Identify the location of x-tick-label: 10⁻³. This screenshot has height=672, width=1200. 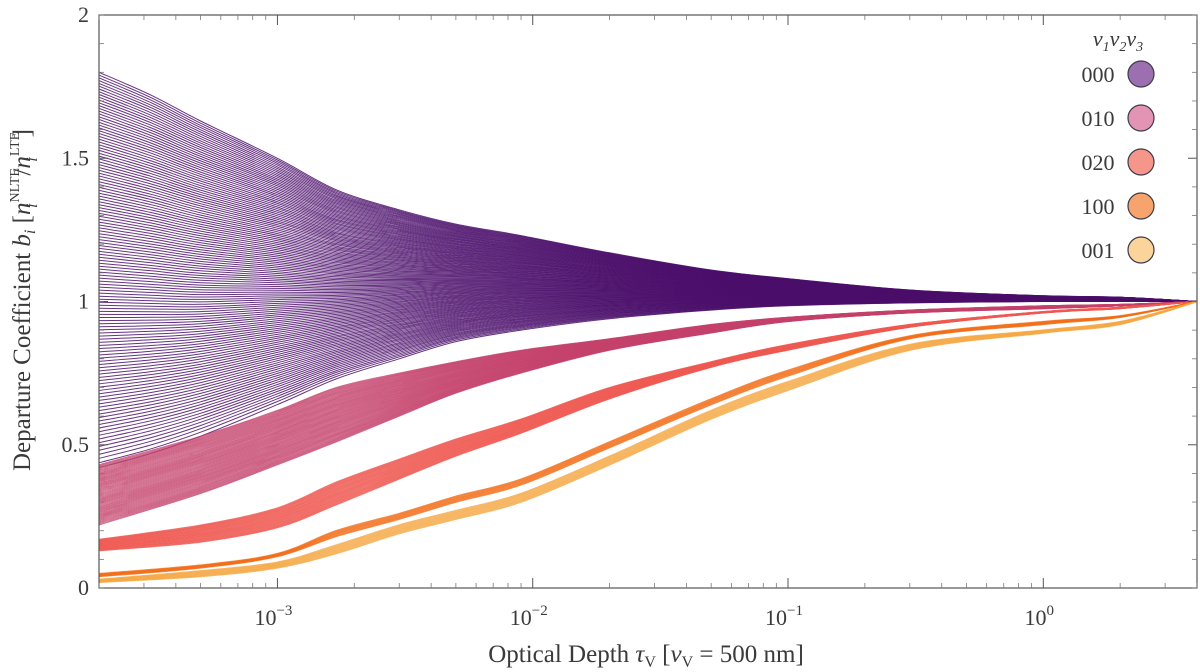
(273, 616).